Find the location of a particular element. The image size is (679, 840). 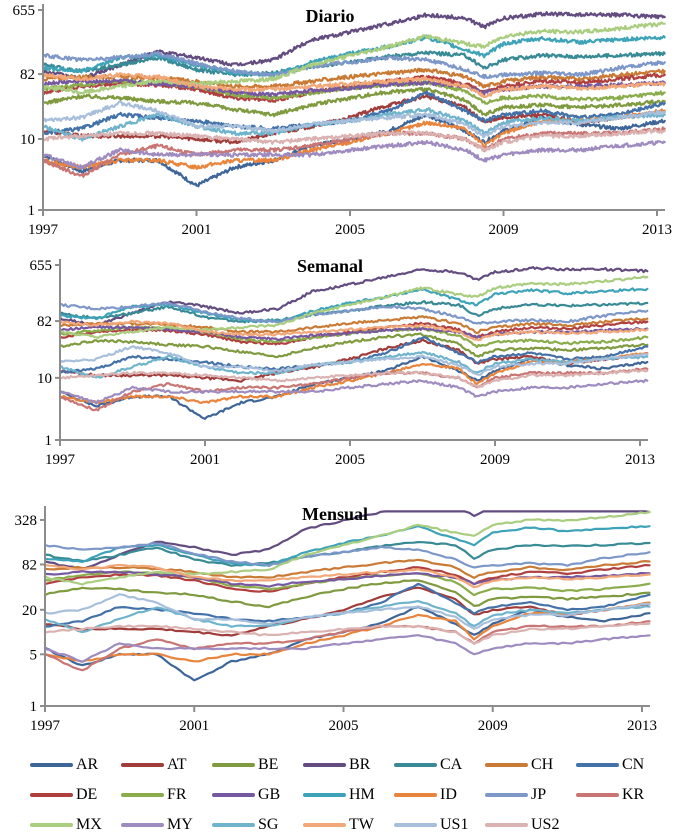

legend-label: CA is located at coordinates (451, 764).